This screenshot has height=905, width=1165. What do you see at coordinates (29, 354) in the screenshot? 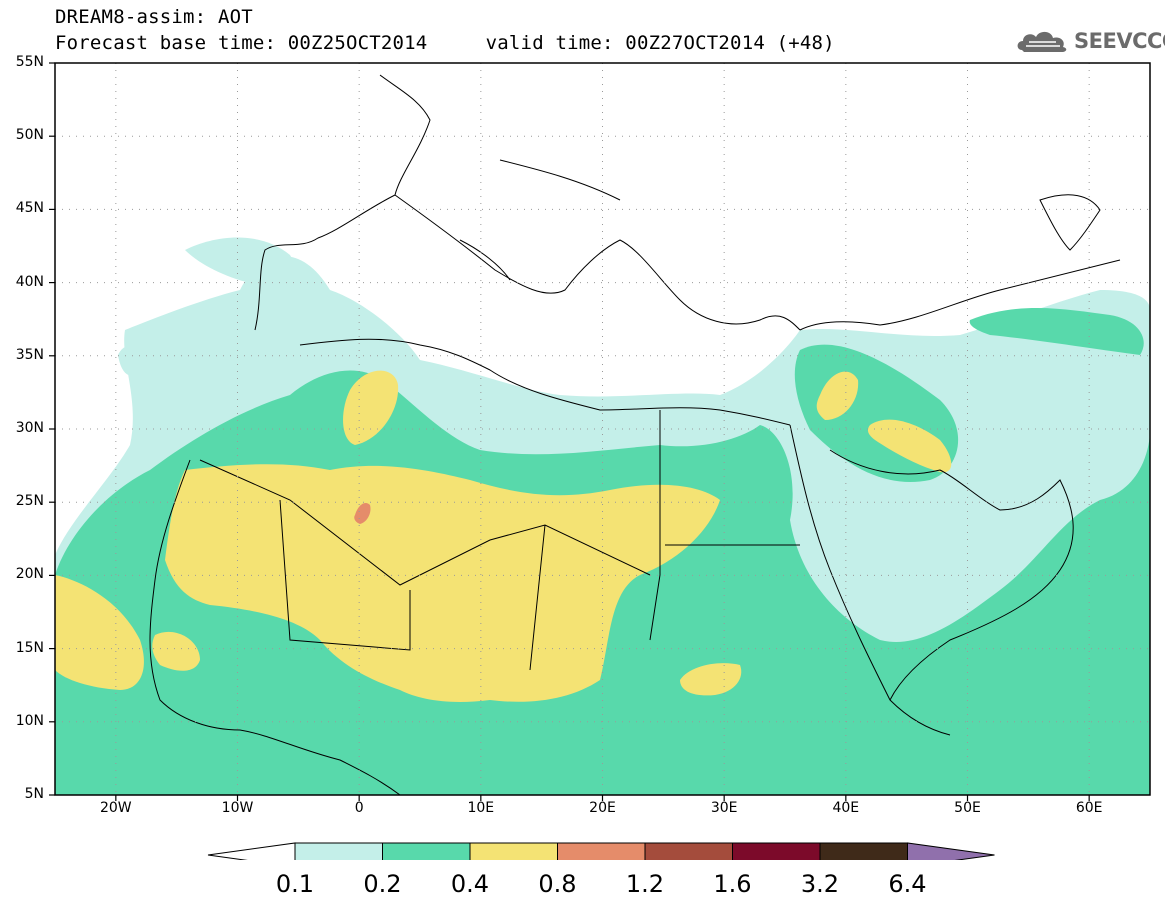
I see `lat-label: 35N` at bounding box center [29, 354].